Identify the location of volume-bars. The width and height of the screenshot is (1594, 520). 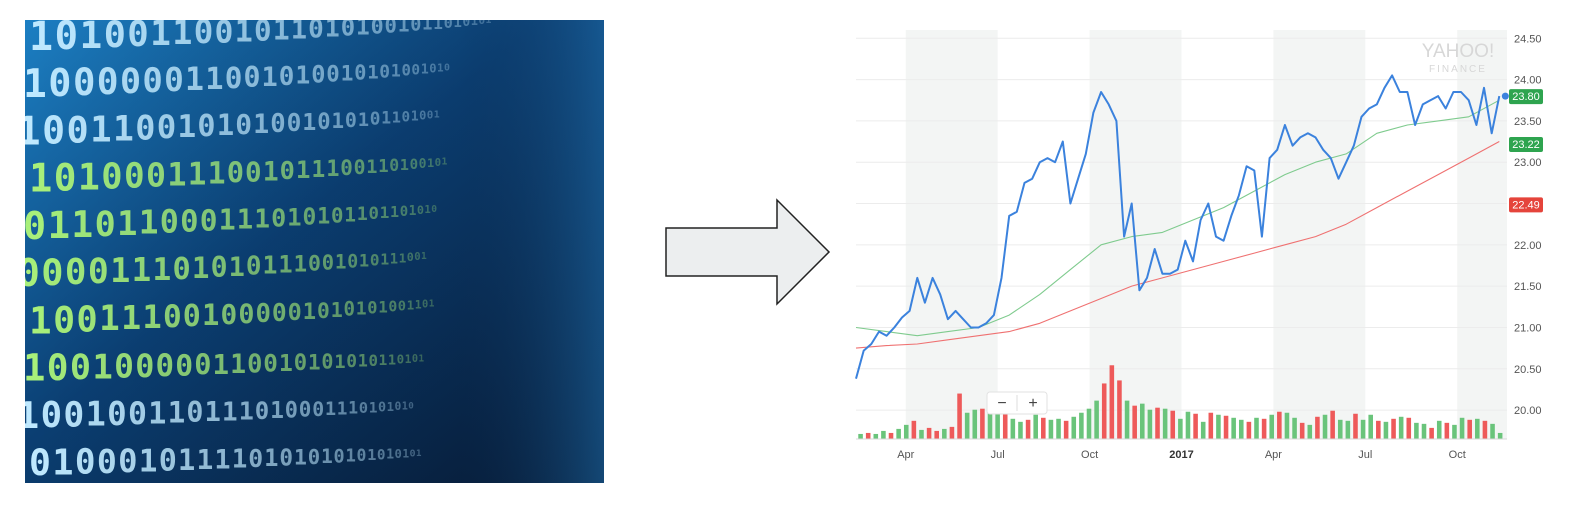
(1180, 402).